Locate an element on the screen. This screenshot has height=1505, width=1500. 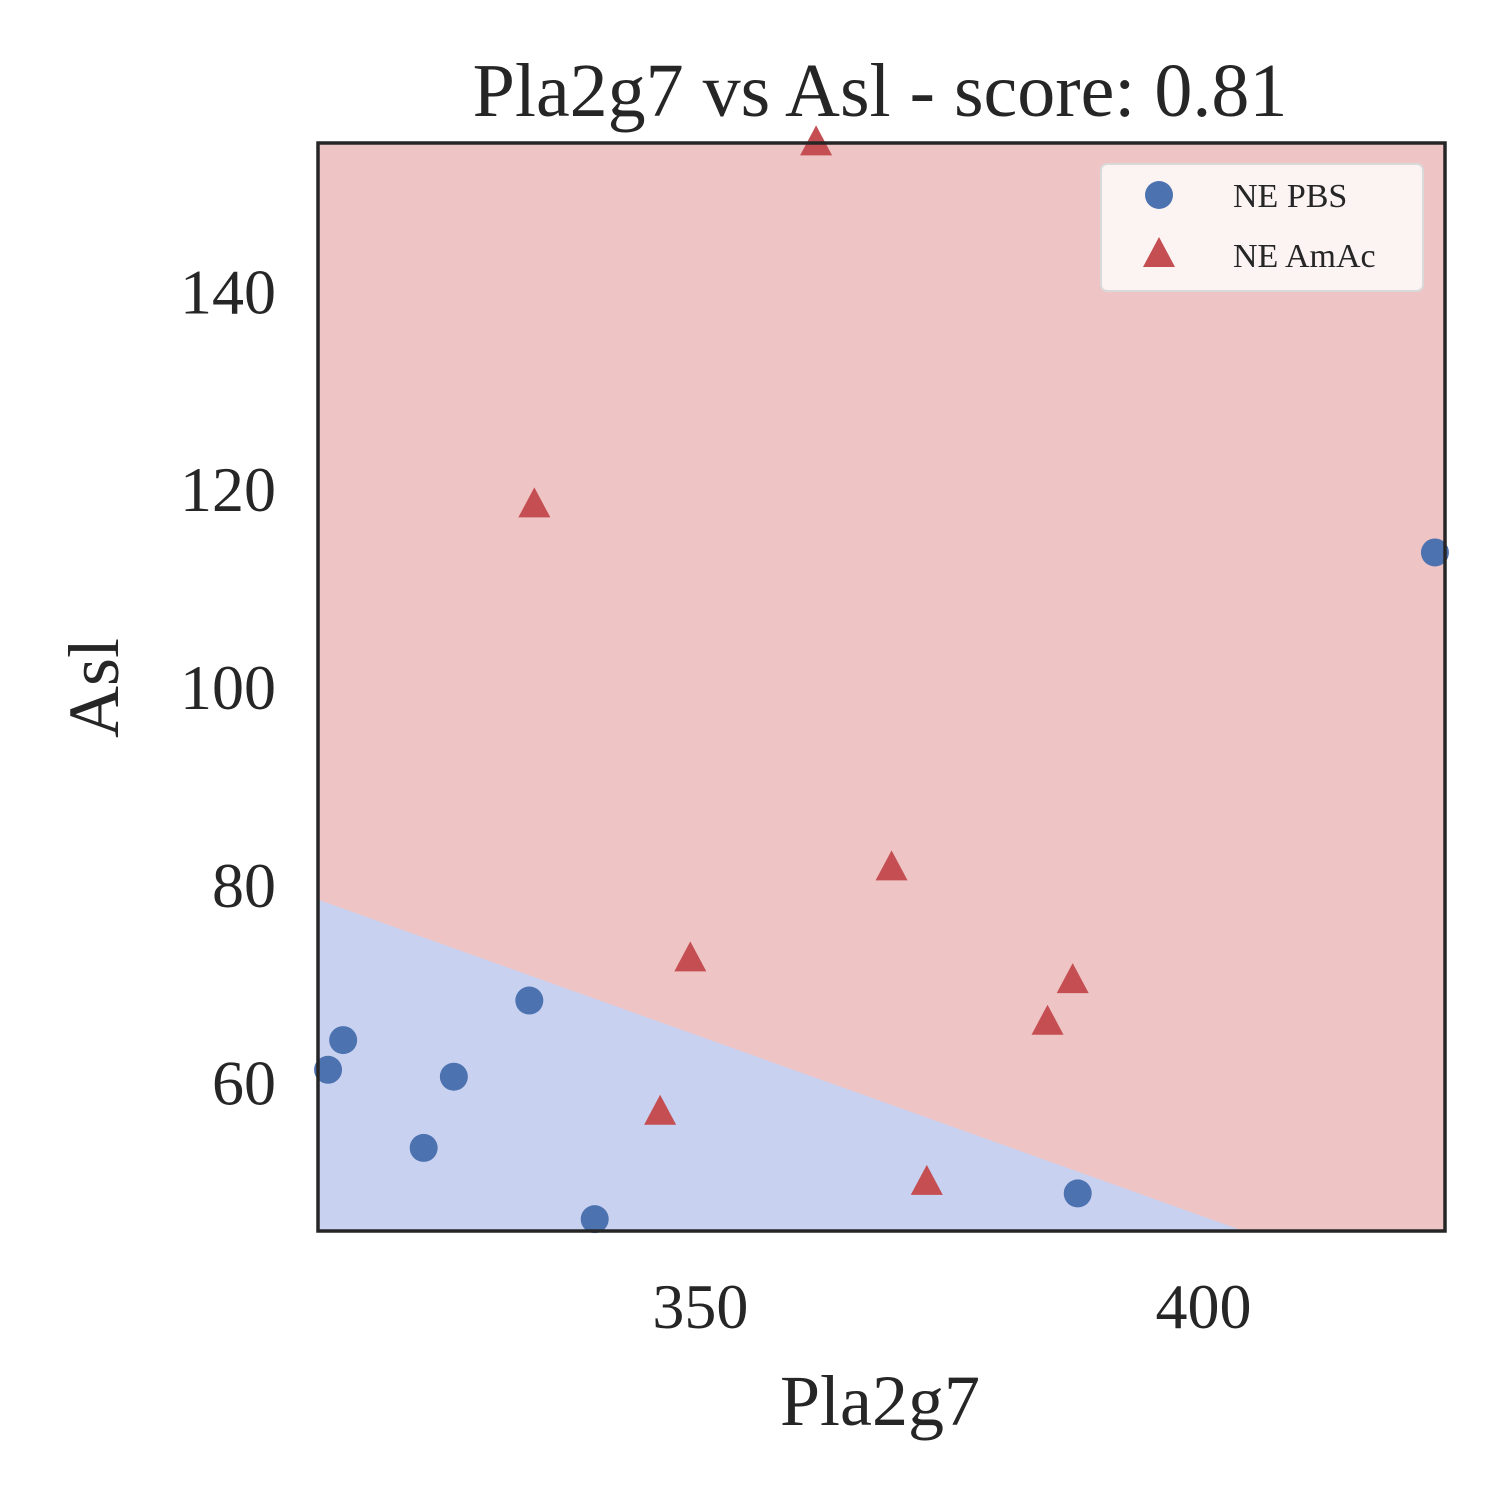
legend-box is located at coordinates (1262, 227).